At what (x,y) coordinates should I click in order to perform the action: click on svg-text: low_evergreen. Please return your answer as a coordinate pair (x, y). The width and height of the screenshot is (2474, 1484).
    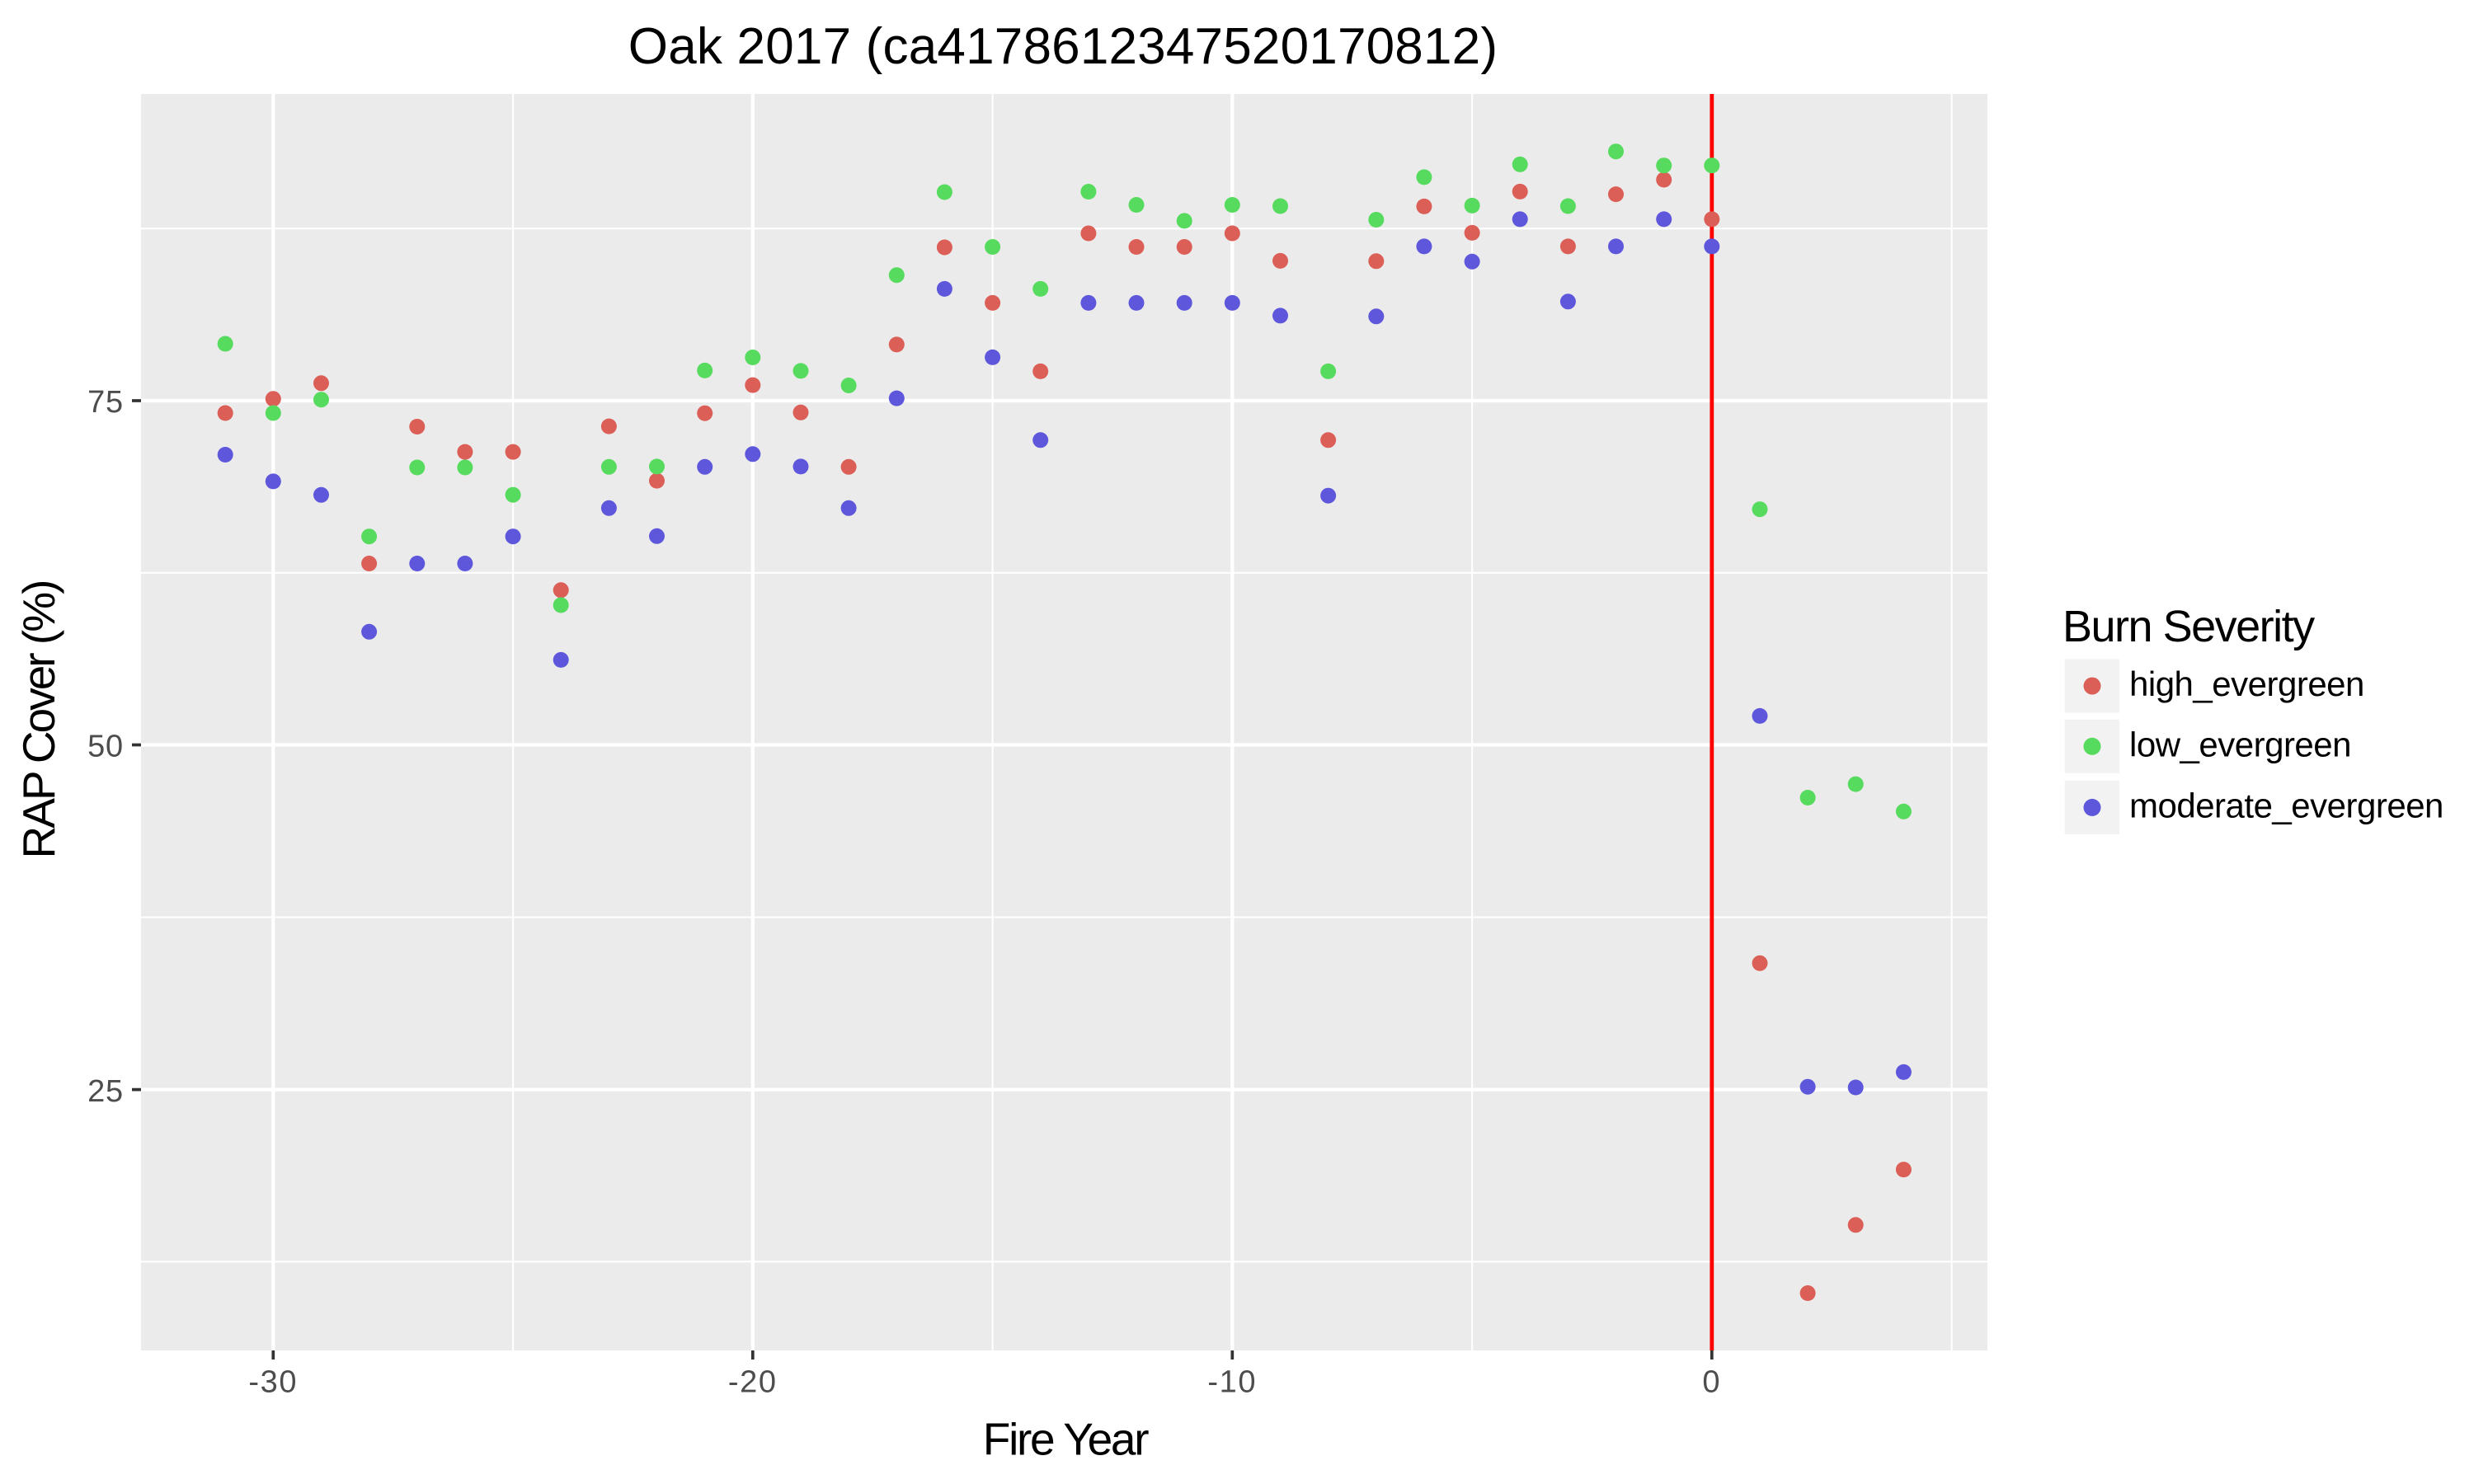
    Looking at the image, I should click on (2240, 744).